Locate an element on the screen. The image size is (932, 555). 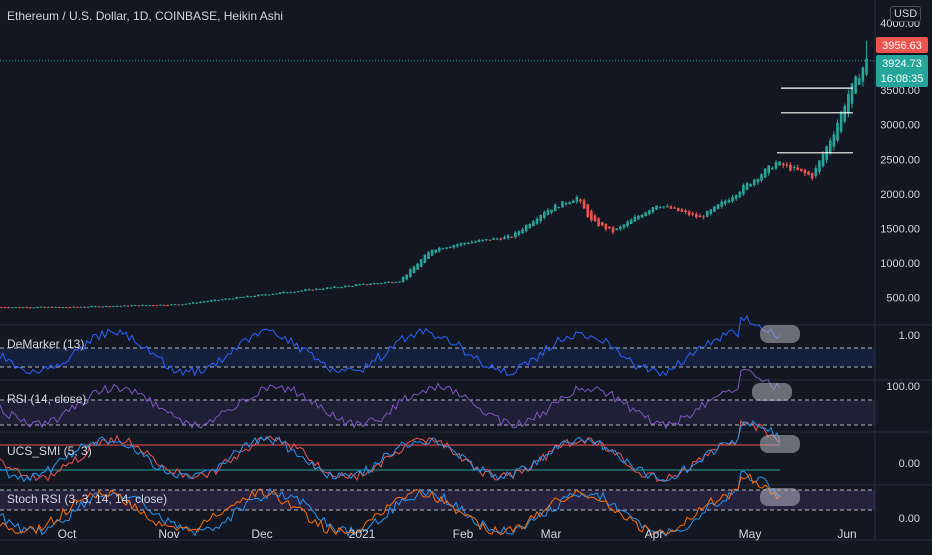
indicator-panel is located at coordinates (437, 399).